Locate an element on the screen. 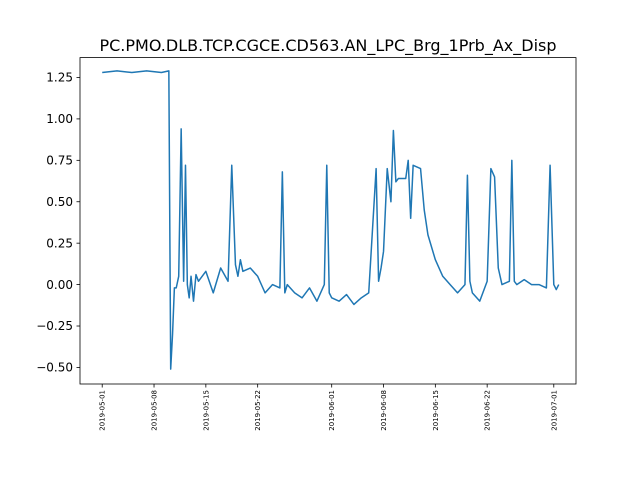 This screenshot has height=480, width=640. x-tick-label: 2019-05-01 is located at coordinates (103, 410).